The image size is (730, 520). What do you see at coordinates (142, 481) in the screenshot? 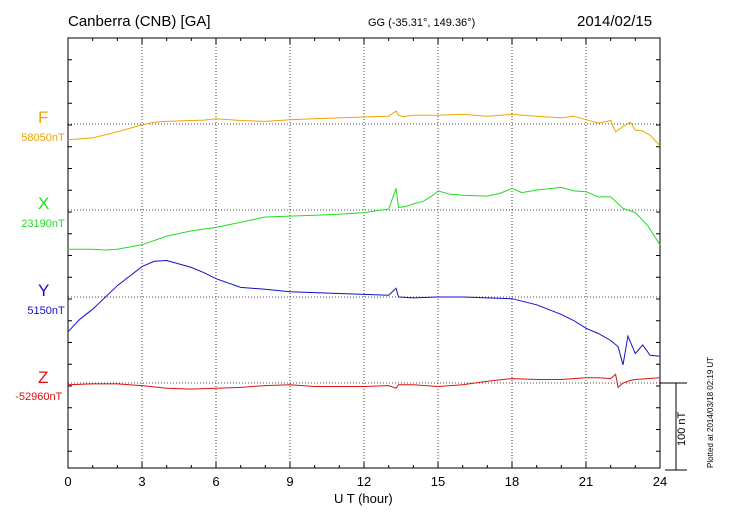
I see `x-tick-label: 3` at bounding box center [142, 481].